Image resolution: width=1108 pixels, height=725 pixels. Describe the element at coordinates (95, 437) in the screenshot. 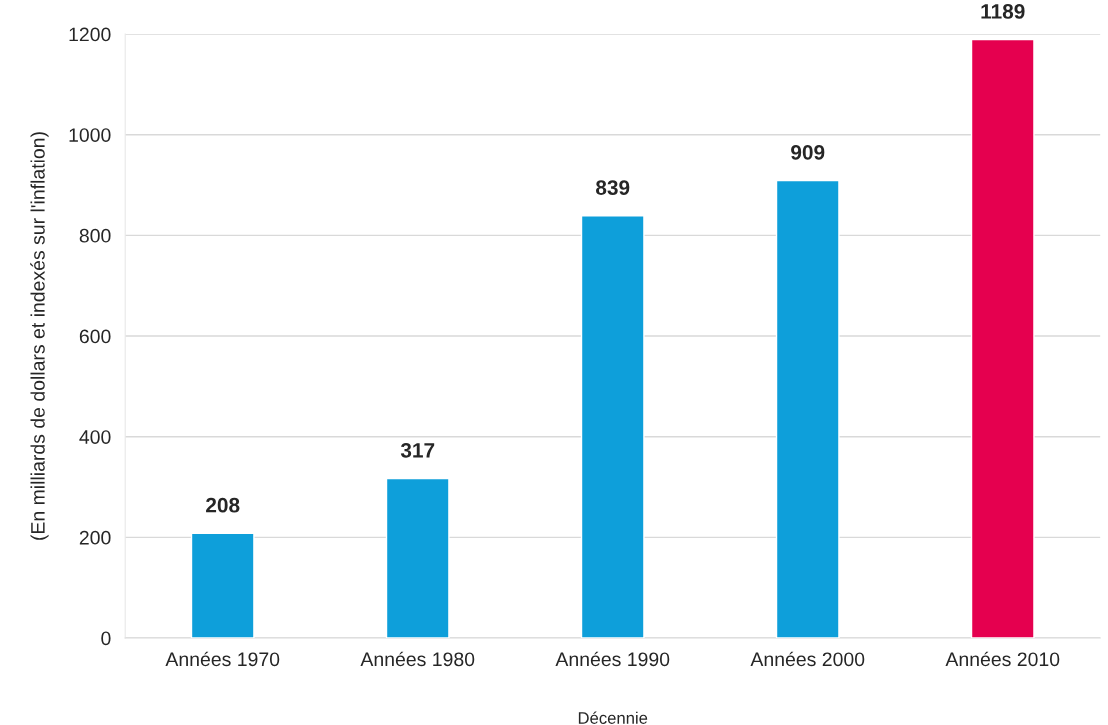

I see `y-tick-label: 400` at that location.